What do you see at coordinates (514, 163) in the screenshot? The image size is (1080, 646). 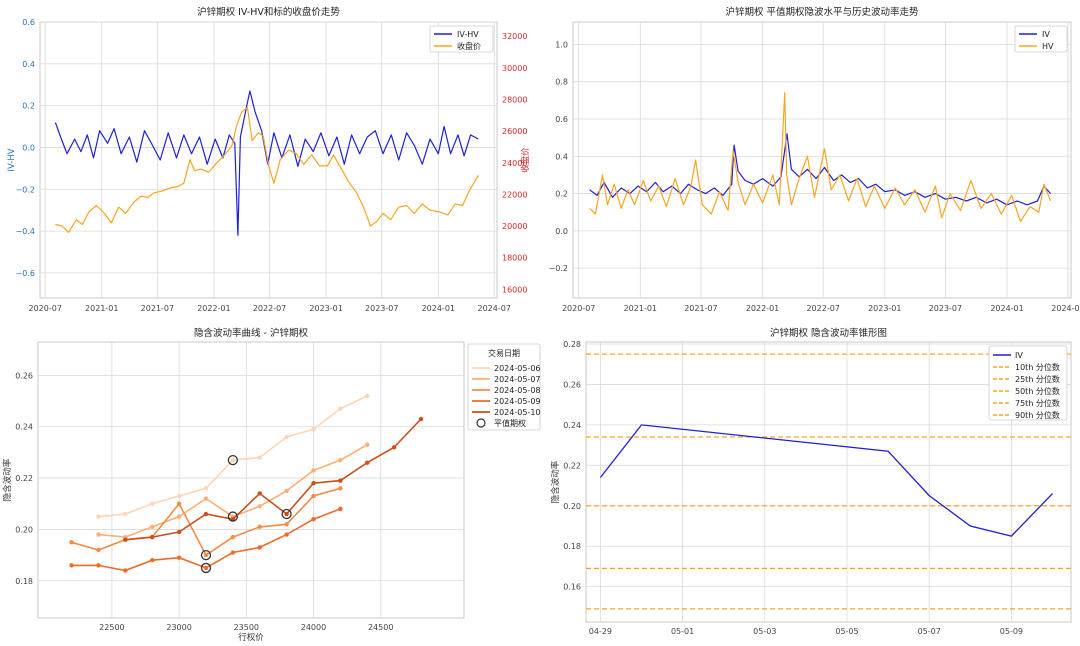 I see `y2-tick-label: 24000` at bounding box center [514, 163].